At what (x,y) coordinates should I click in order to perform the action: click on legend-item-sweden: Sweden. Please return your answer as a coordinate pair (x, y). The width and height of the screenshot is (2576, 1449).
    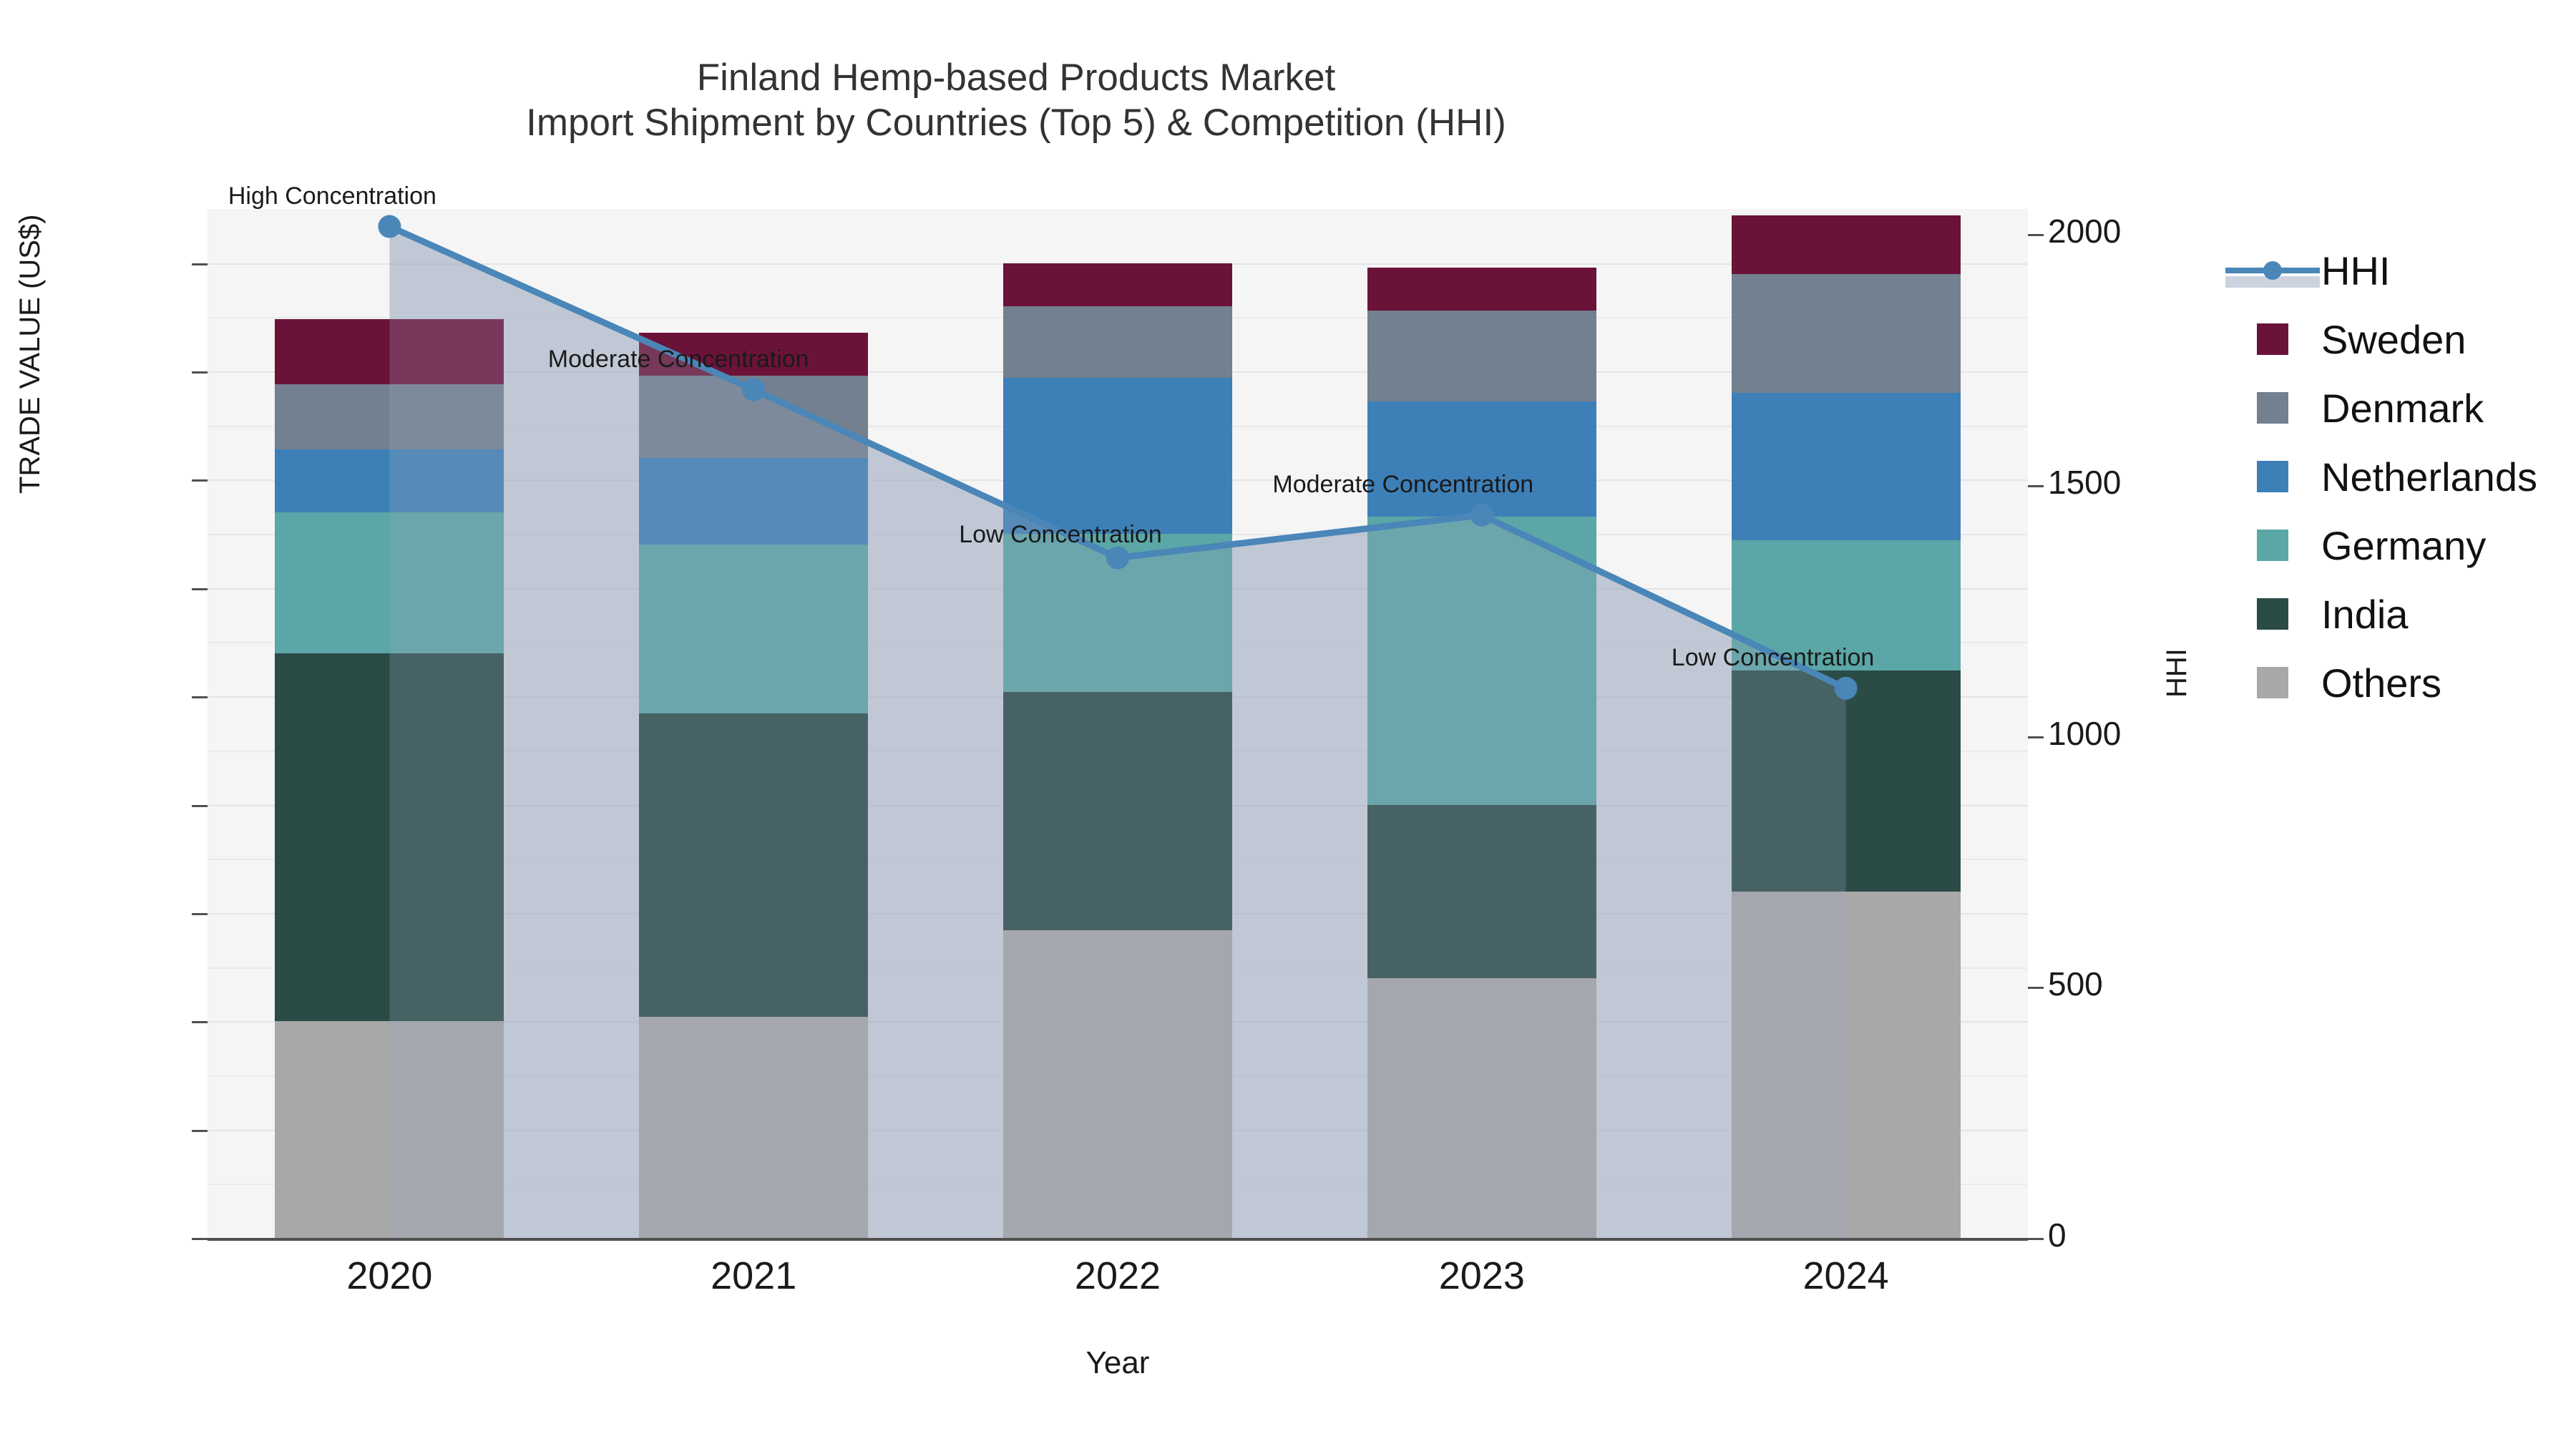
    Looking at the image, I should click on (2381, 339).